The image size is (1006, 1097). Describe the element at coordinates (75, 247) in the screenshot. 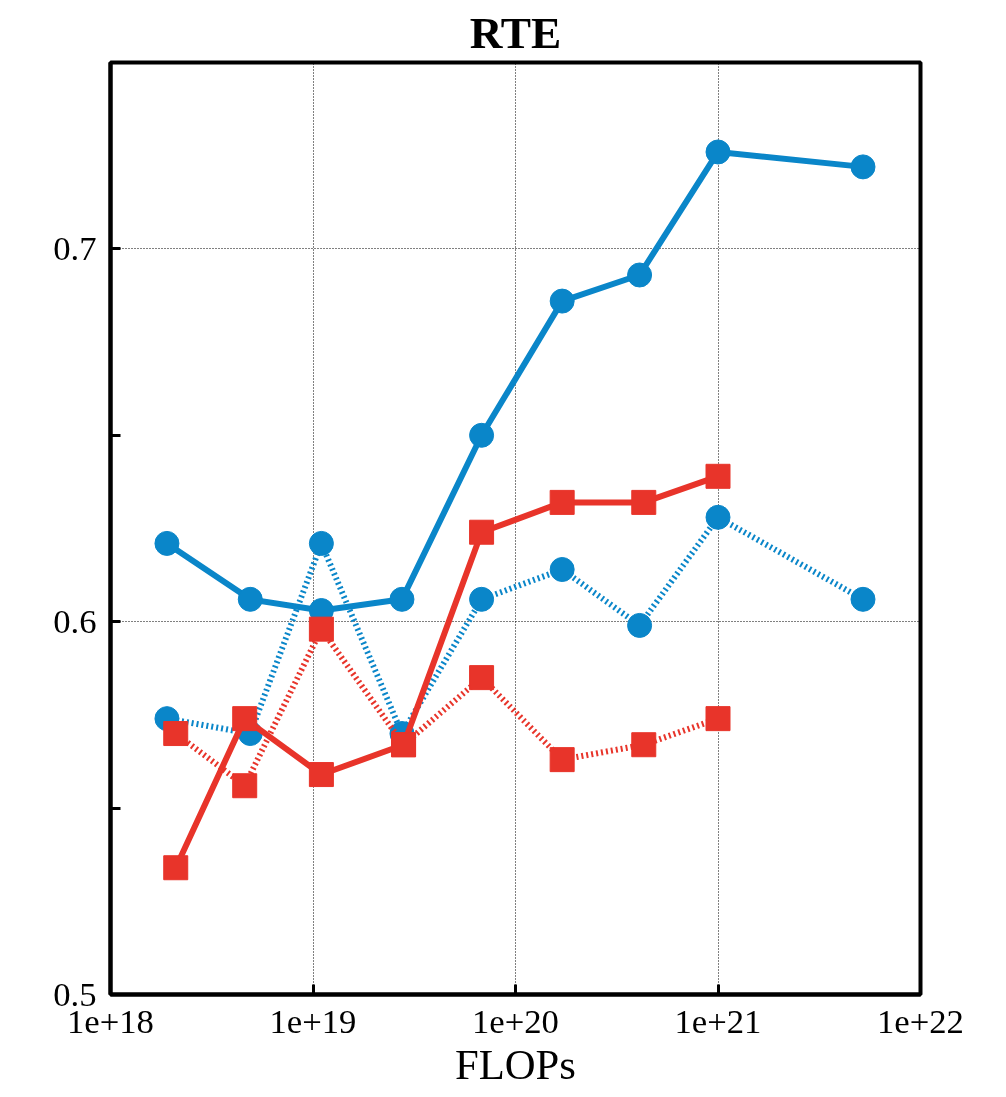

I see `y-tick-label: 0.7` at that location.